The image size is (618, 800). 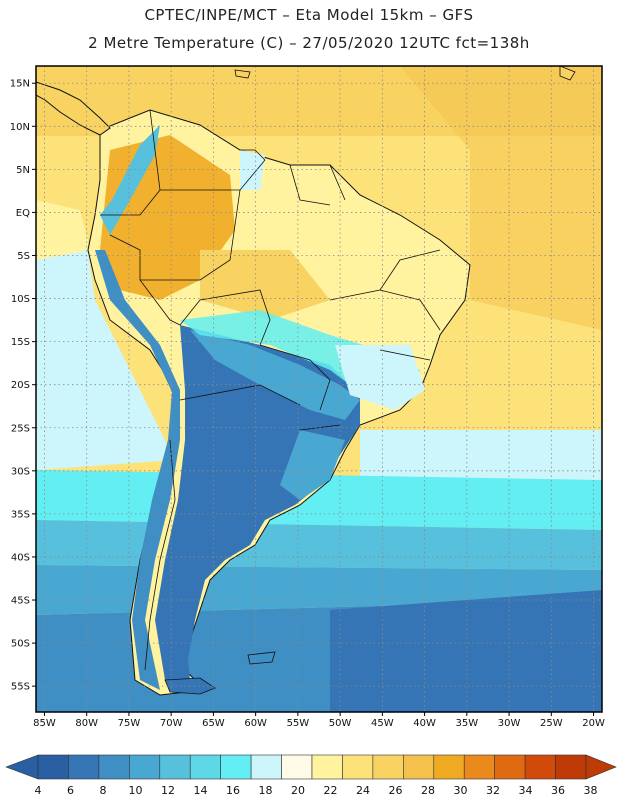 I want to click on pacific-mild-band, so click(x=63, y=230).